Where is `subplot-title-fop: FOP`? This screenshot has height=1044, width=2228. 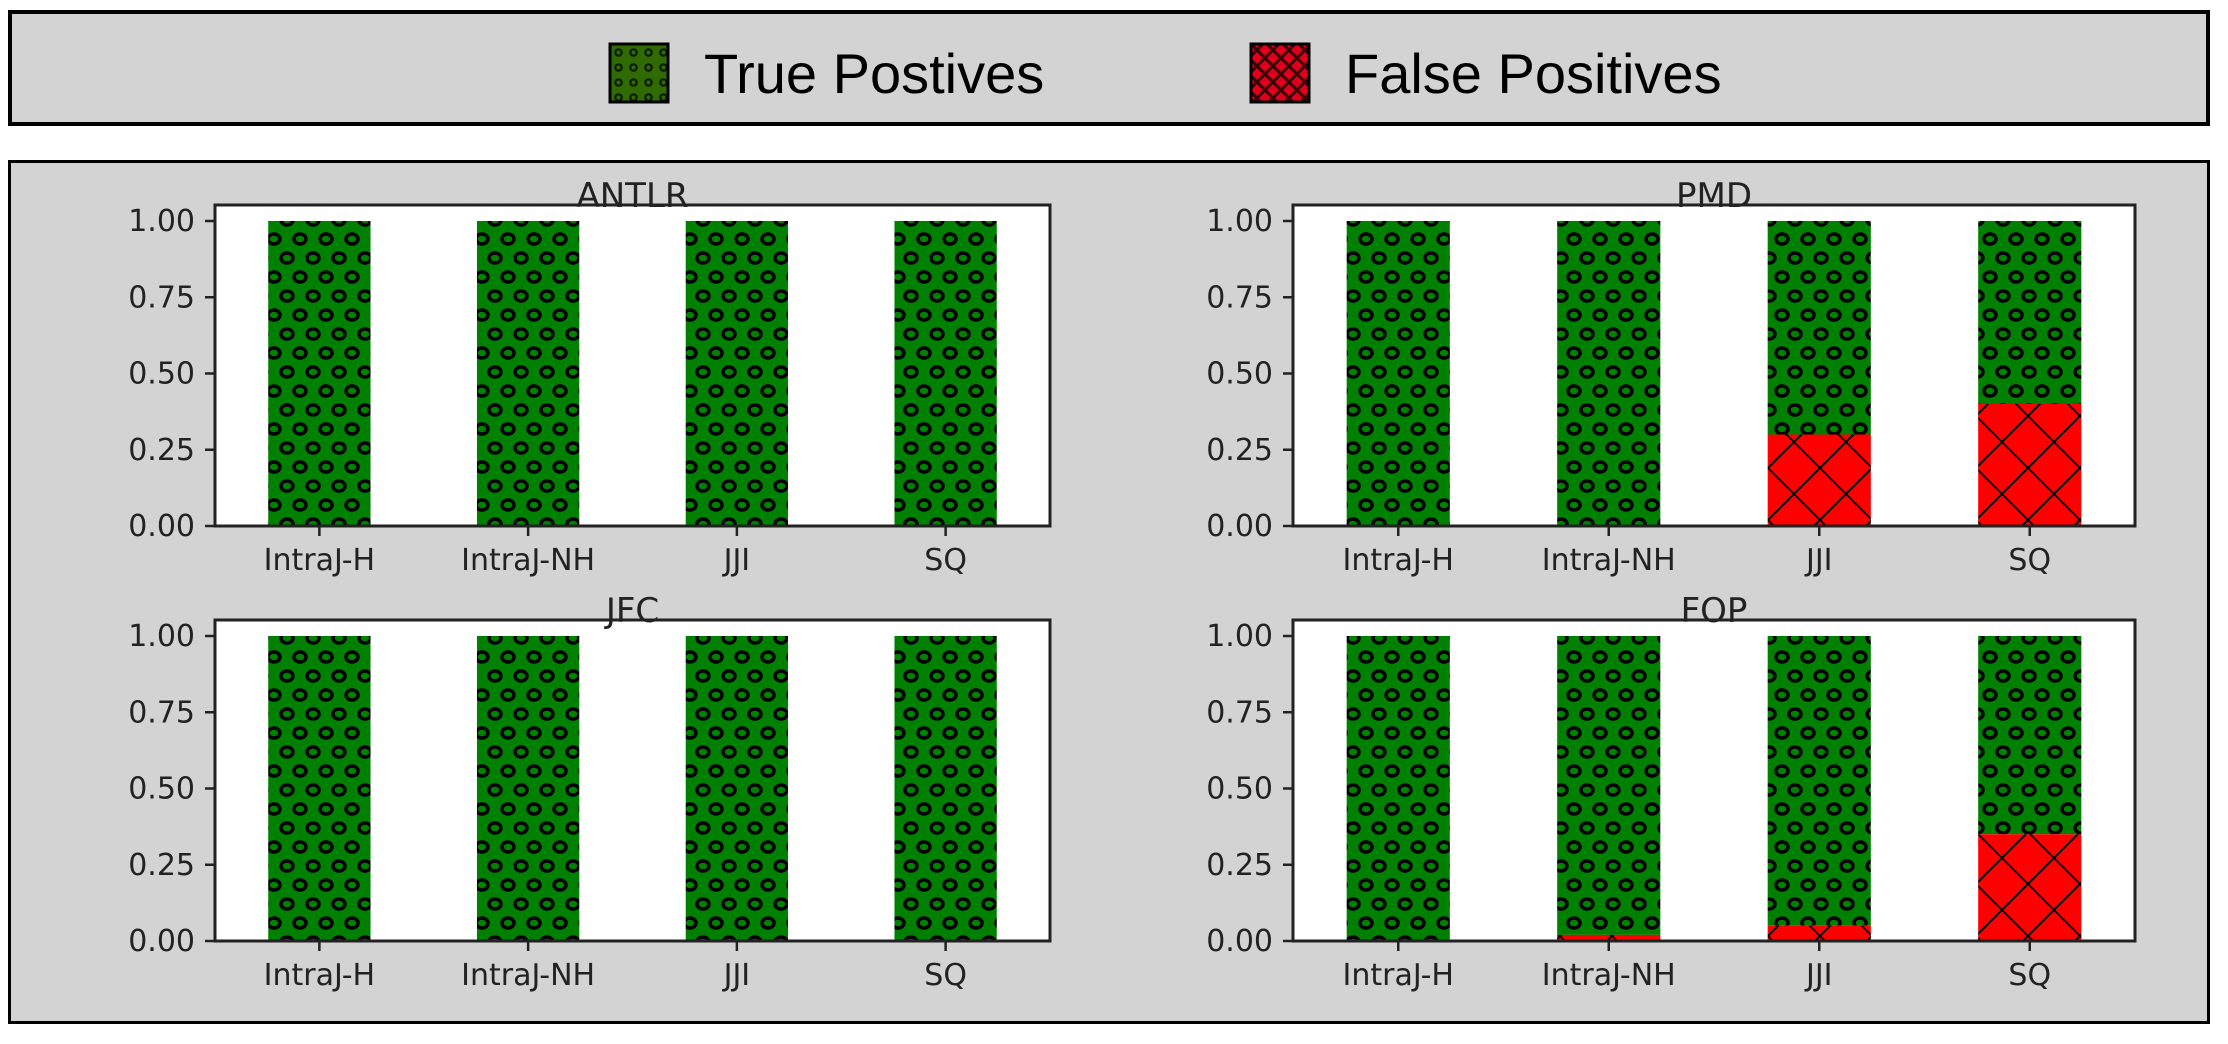 subplot-title-fop: FOP is located at coordinates (1714, 611).